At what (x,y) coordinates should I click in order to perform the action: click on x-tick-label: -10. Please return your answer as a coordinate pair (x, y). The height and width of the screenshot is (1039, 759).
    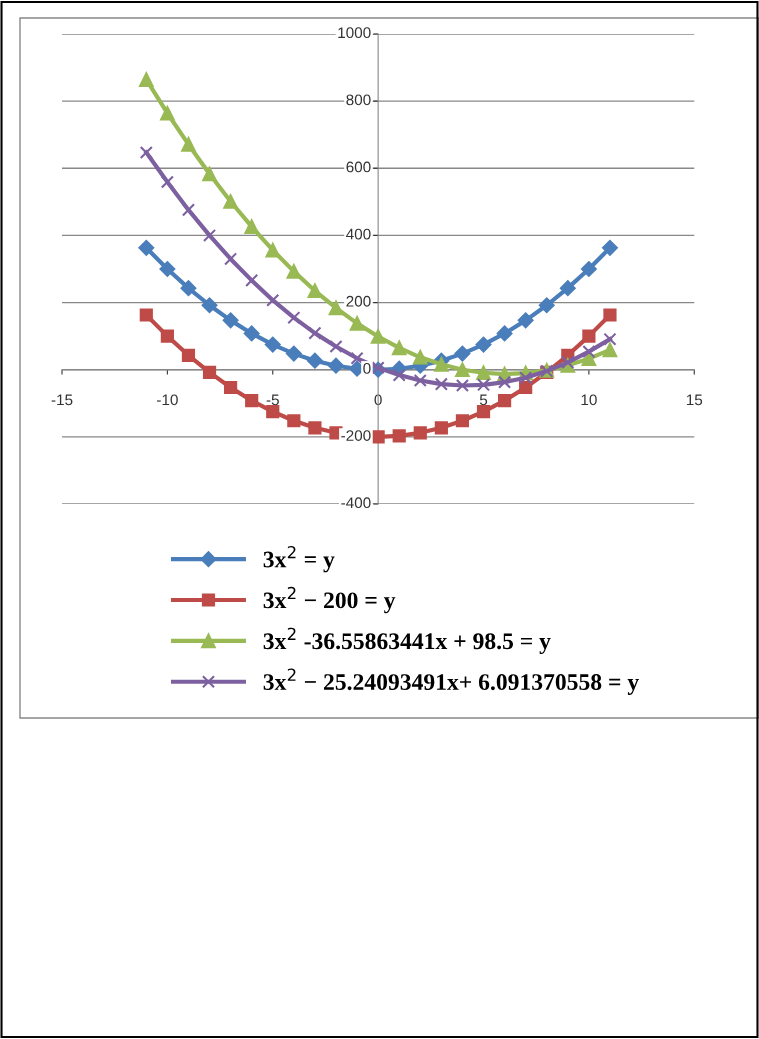
    Looking at the image, I should click on (167, 400).